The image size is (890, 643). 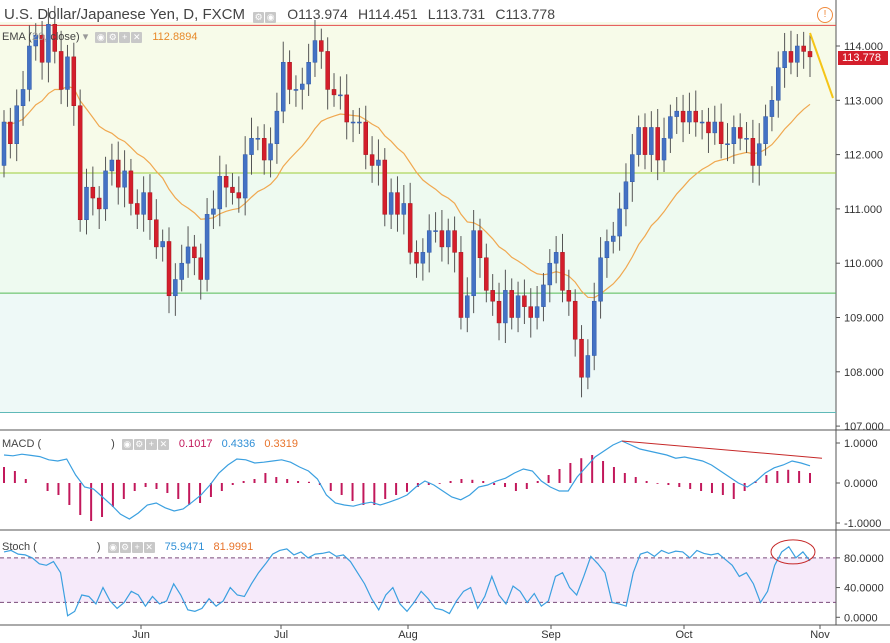 What do you see at coordinates (113, 444) in the screenshot?
I see `macd-params: )` at bounding box center [113, 444].